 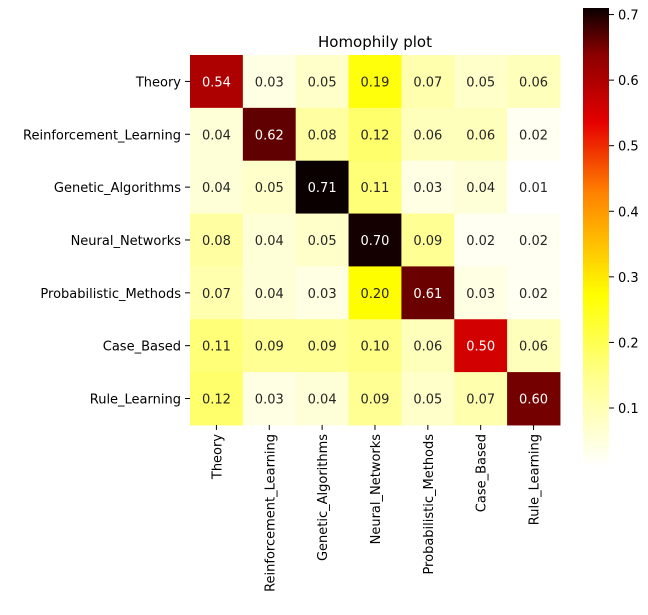 I want to click on colorbar: 0.1 0.2 0.3 0.4 0.5 0.6 0.7, so click(x=611, y=237).